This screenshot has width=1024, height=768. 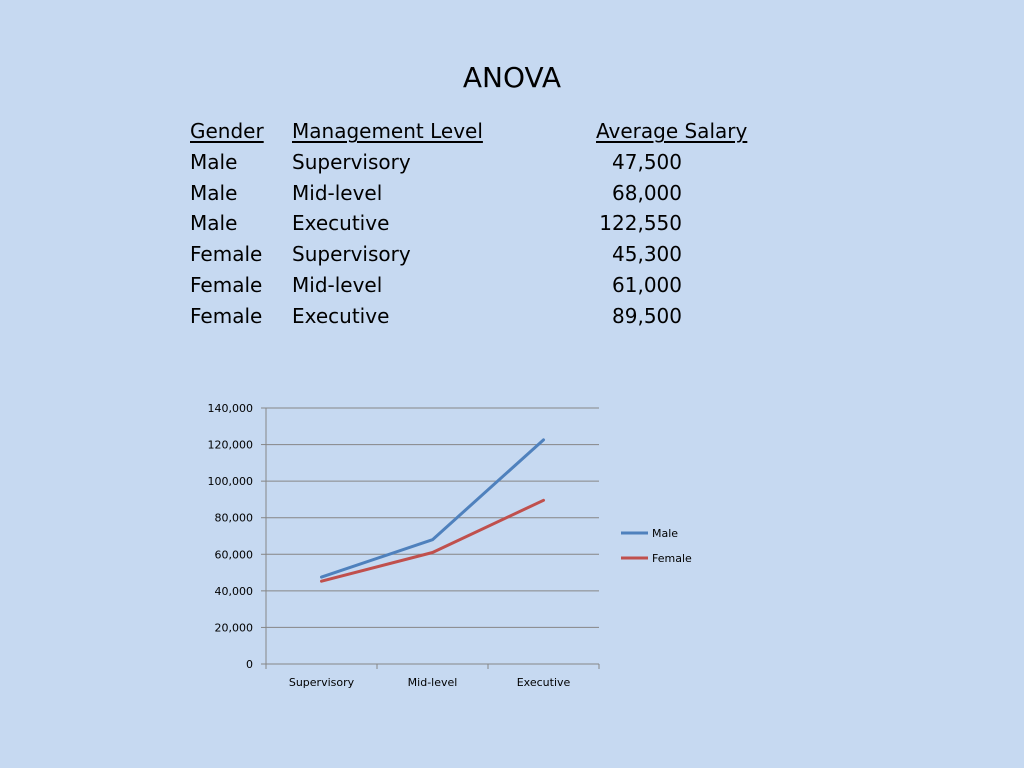 I want to click on series-line-male, so click(x=432, y=508).